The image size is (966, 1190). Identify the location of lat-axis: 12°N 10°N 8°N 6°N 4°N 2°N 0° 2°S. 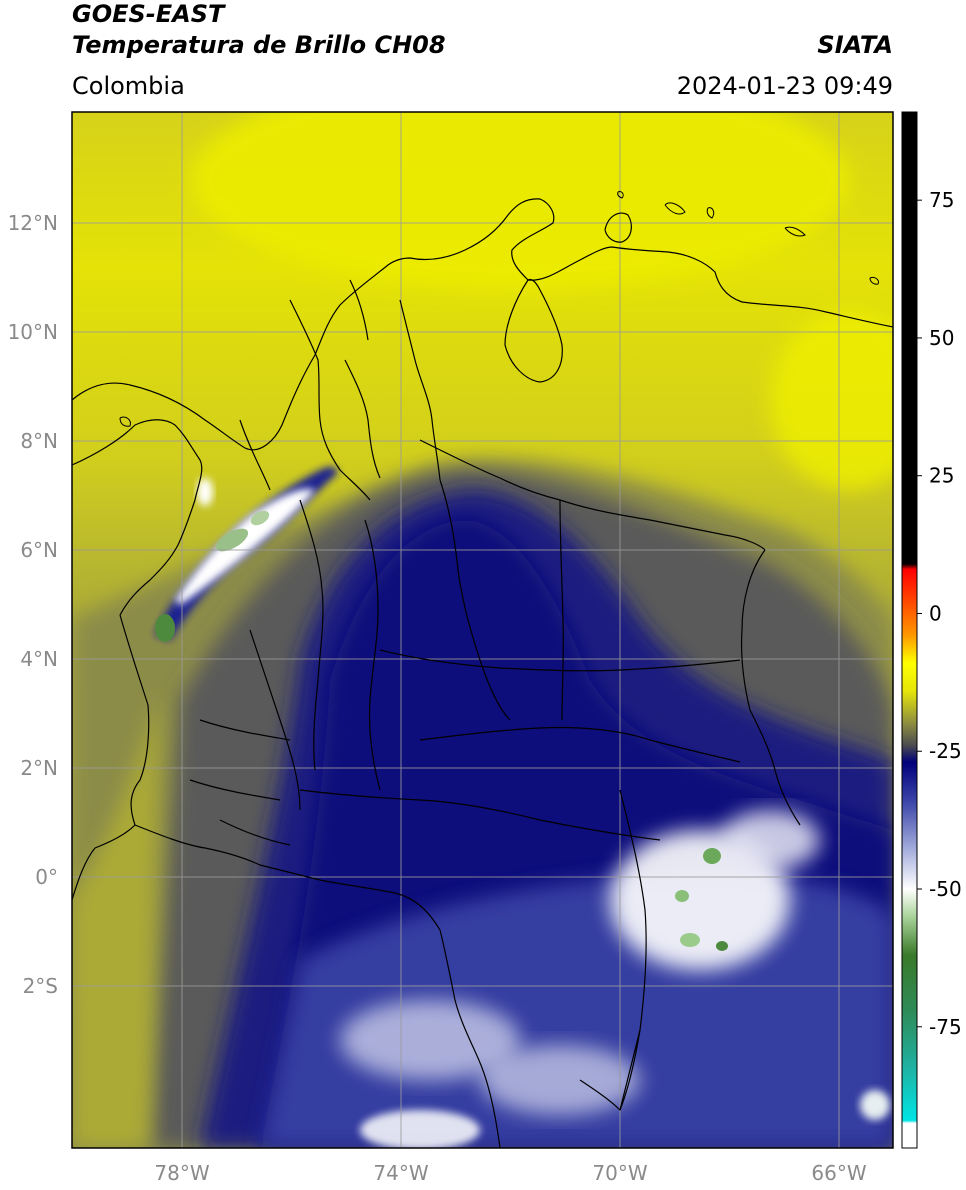
(33, 604).